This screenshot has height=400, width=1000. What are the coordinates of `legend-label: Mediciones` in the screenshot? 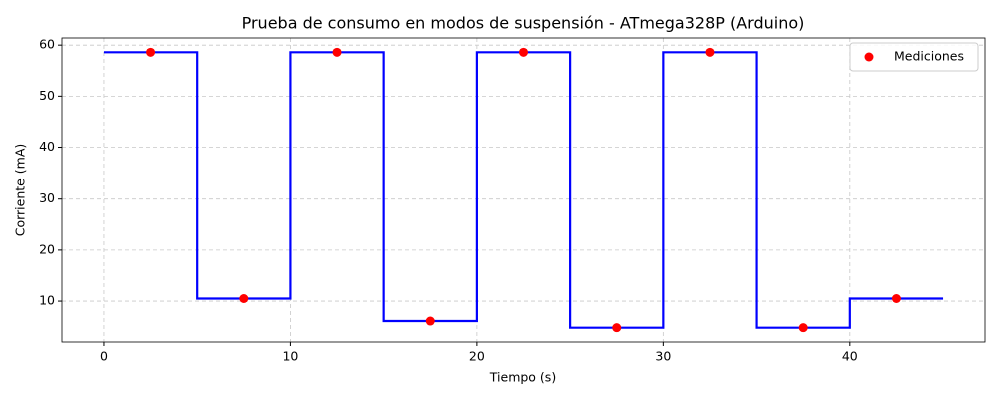 It's located at (929, 56).